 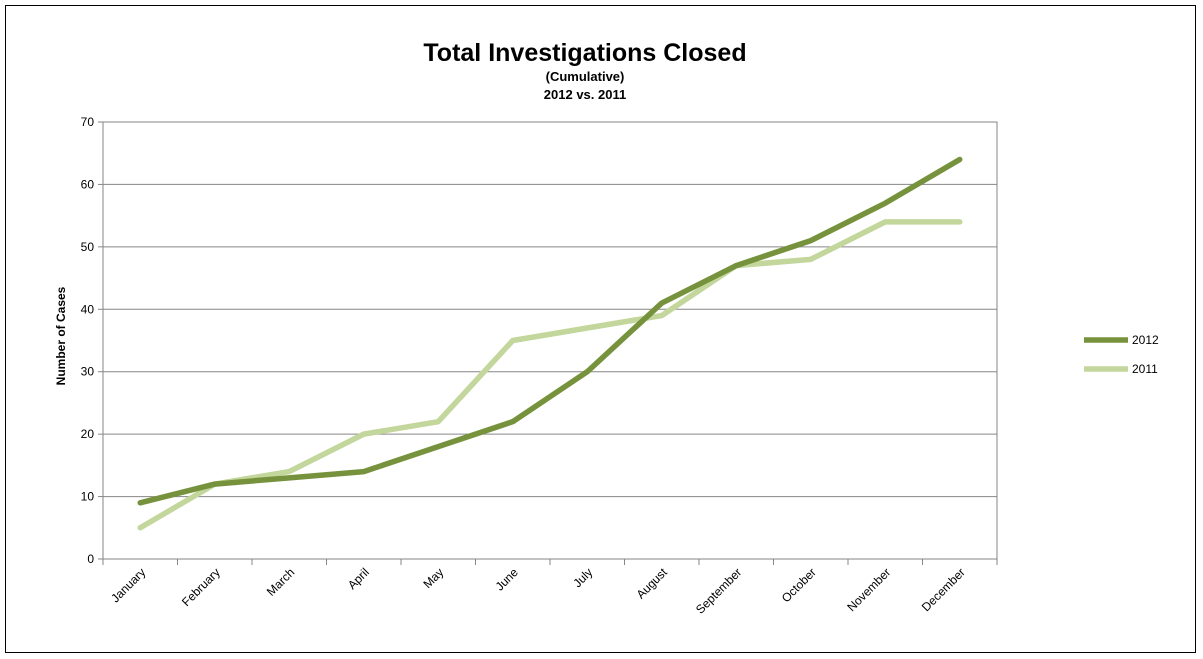 What do you see at coordinates (1121, 354) in the screenshot?
I see `legend: 2012 2011` at bounding box center [1121, 354].